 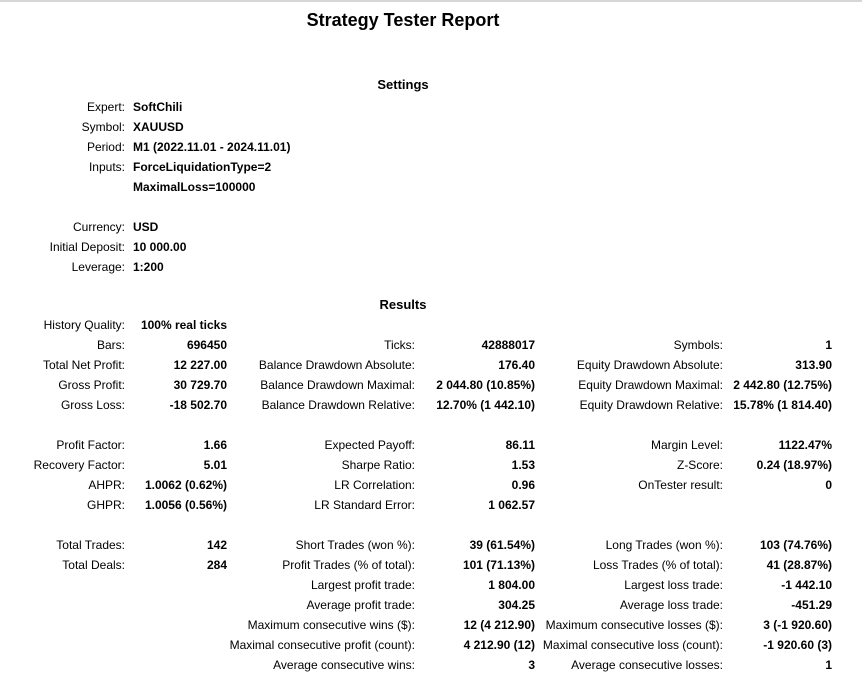 What do you see at coordinates (378, 465) in the screenshot?
I see `result-label: Sharpe Ratio:` at bounding box center [378, 465].